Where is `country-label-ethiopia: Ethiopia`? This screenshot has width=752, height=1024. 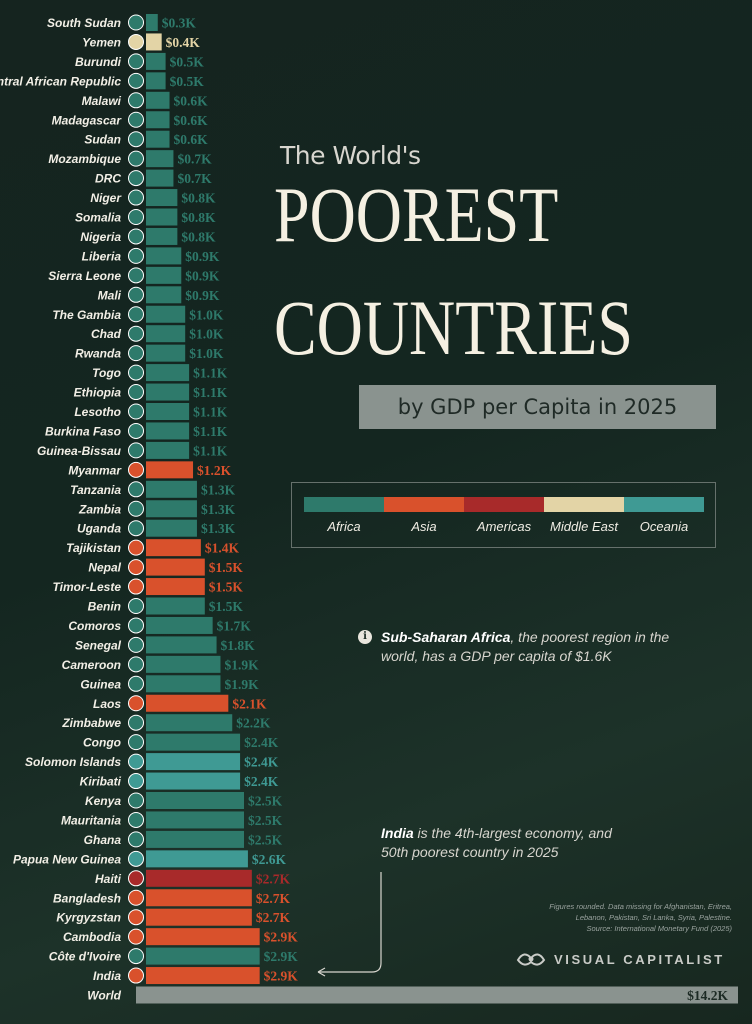
country-label-ethiopia: Ethiopia is located at coordinates (98, 393).